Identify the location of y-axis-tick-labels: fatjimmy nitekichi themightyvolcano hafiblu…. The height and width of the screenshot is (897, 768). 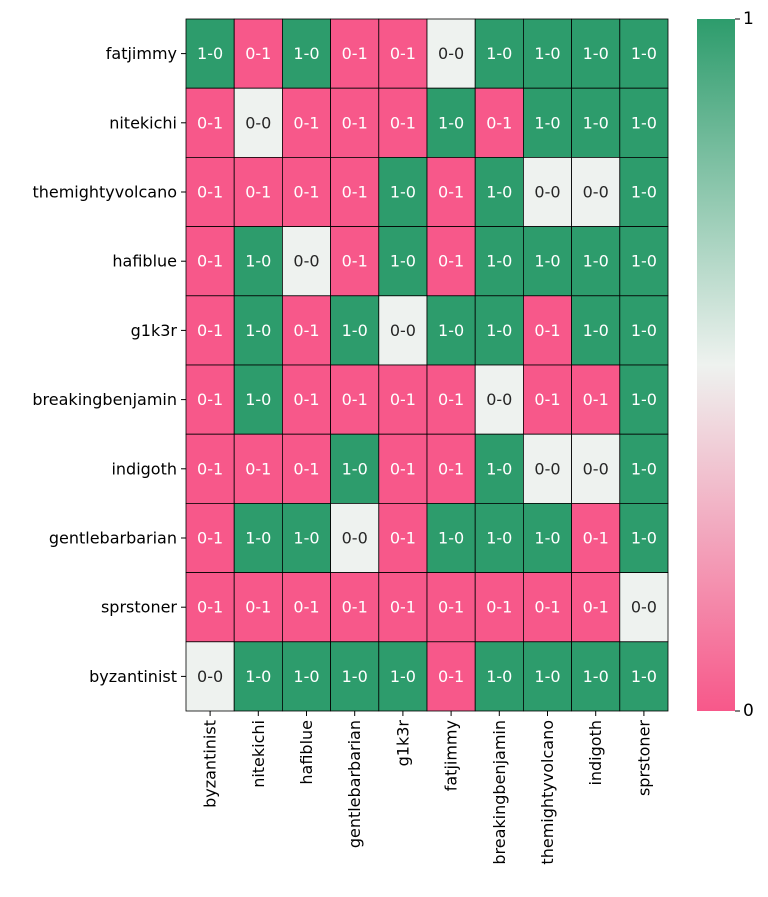
(108, 365).